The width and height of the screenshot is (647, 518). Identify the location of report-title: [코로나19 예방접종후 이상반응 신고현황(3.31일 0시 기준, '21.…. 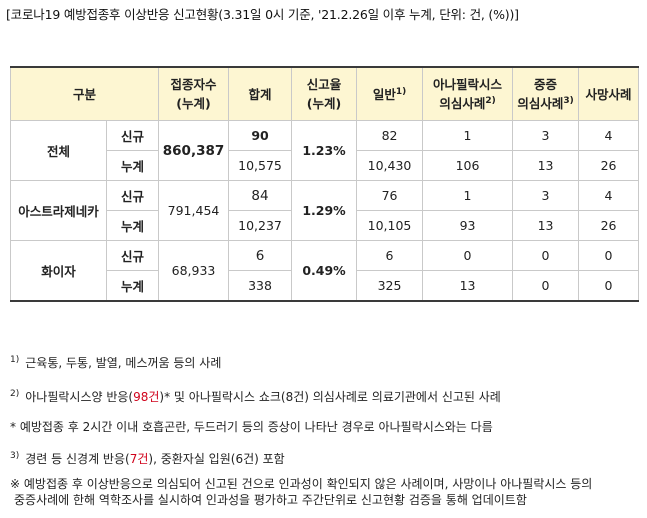
(262, 14).